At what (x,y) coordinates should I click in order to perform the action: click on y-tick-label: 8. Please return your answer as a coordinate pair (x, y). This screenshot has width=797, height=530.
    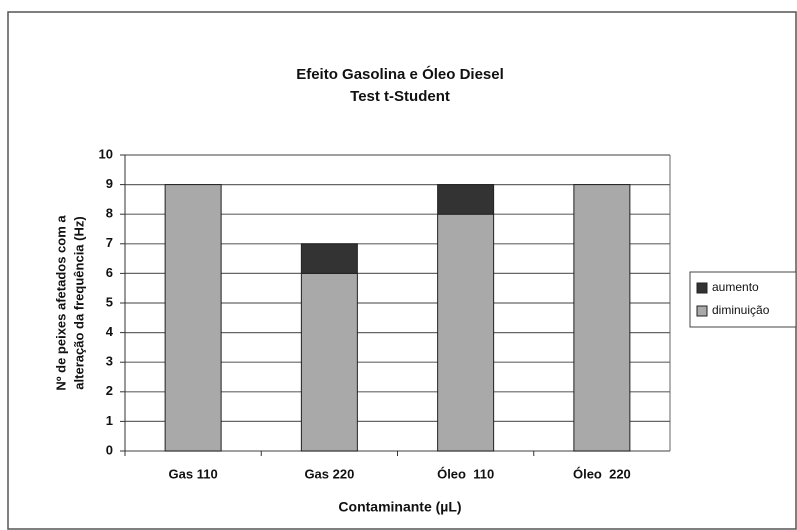
    Looking at the image, I should click on (109, 213).